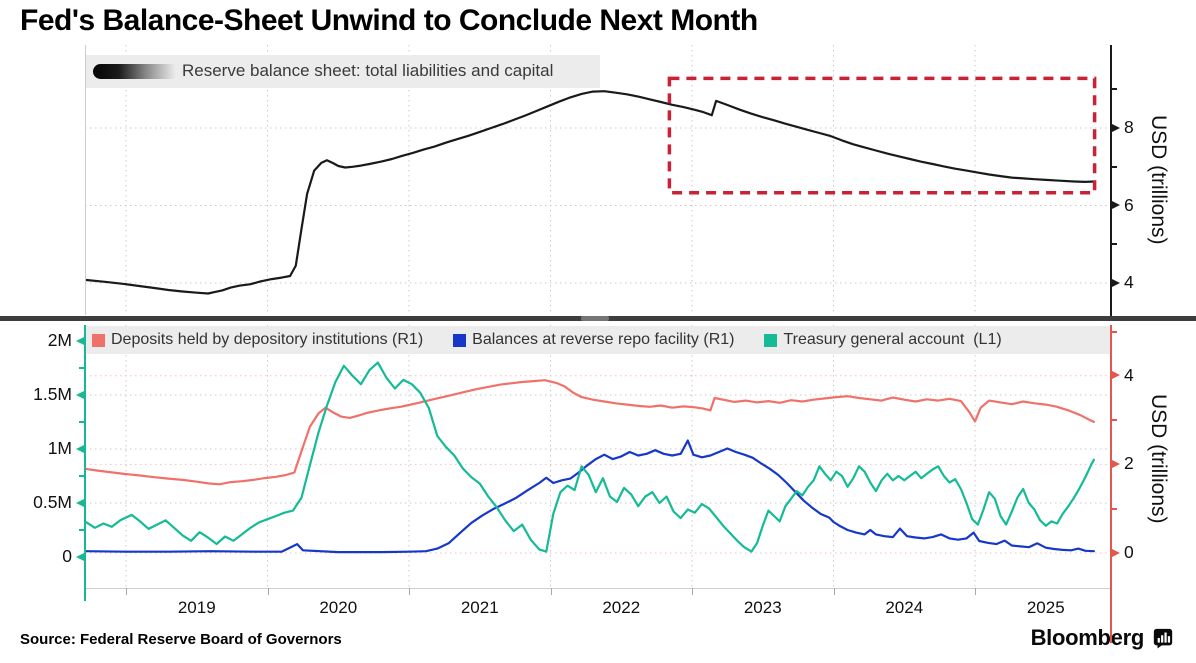  Describe the element at coordinates (882, 135) in the screenshot. I see `highlight-box` at that location.